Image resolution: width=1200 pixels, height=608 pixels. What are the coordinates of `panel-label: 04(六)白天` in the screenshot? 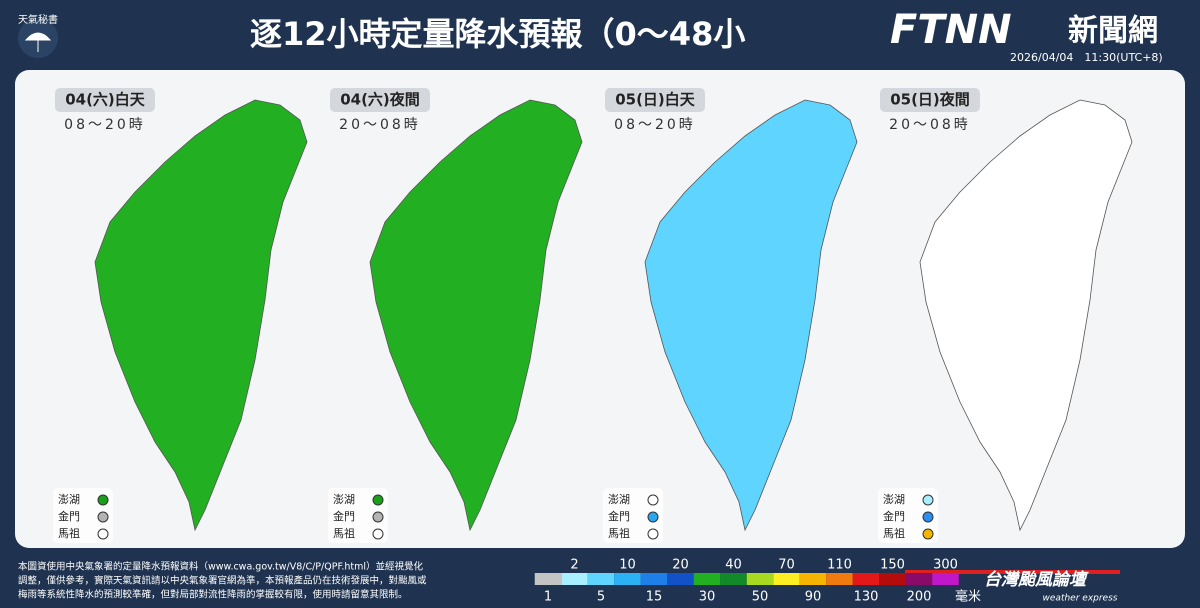 It's located at (105, 100).